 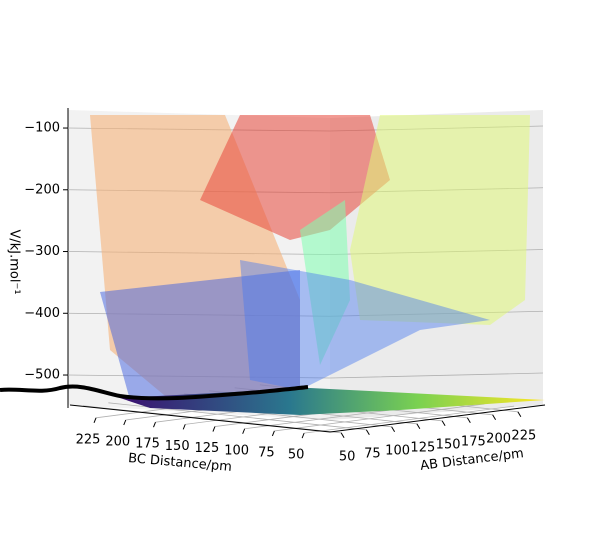 What do you see at coordinates (177, 446) in the screenshot?
I see `x-tick-label: 150` at bounding box center [177, 446].